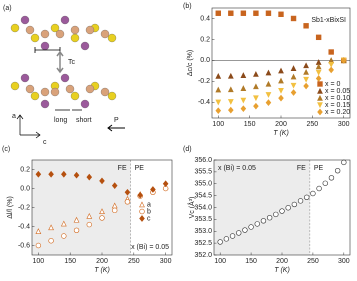 The image size is (357, 281). What do you see at coordinates (72, 62) in the screenshot?
I see `transition-label: Tc` at bounding box center [72, 62].